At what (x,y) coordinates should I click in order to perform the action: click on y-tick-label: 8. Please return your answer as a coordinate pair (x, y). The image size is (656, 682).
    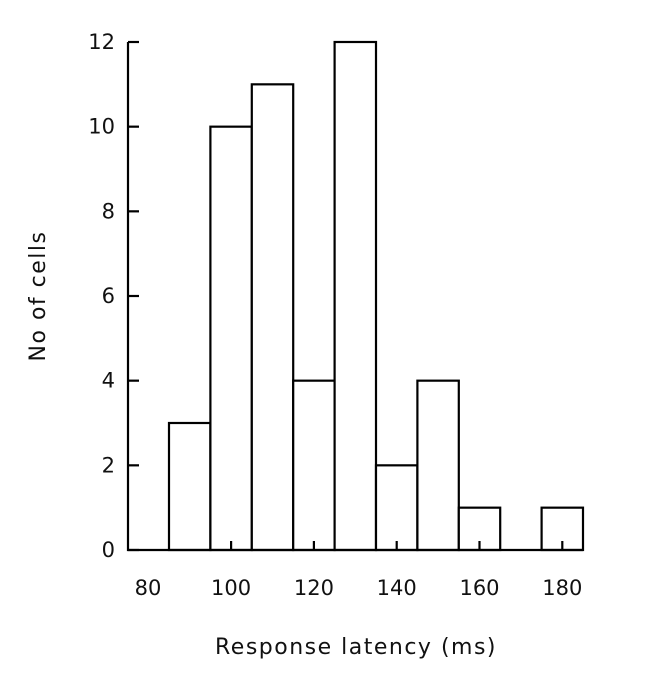
    Looking at the image, I should click on (108, 211).